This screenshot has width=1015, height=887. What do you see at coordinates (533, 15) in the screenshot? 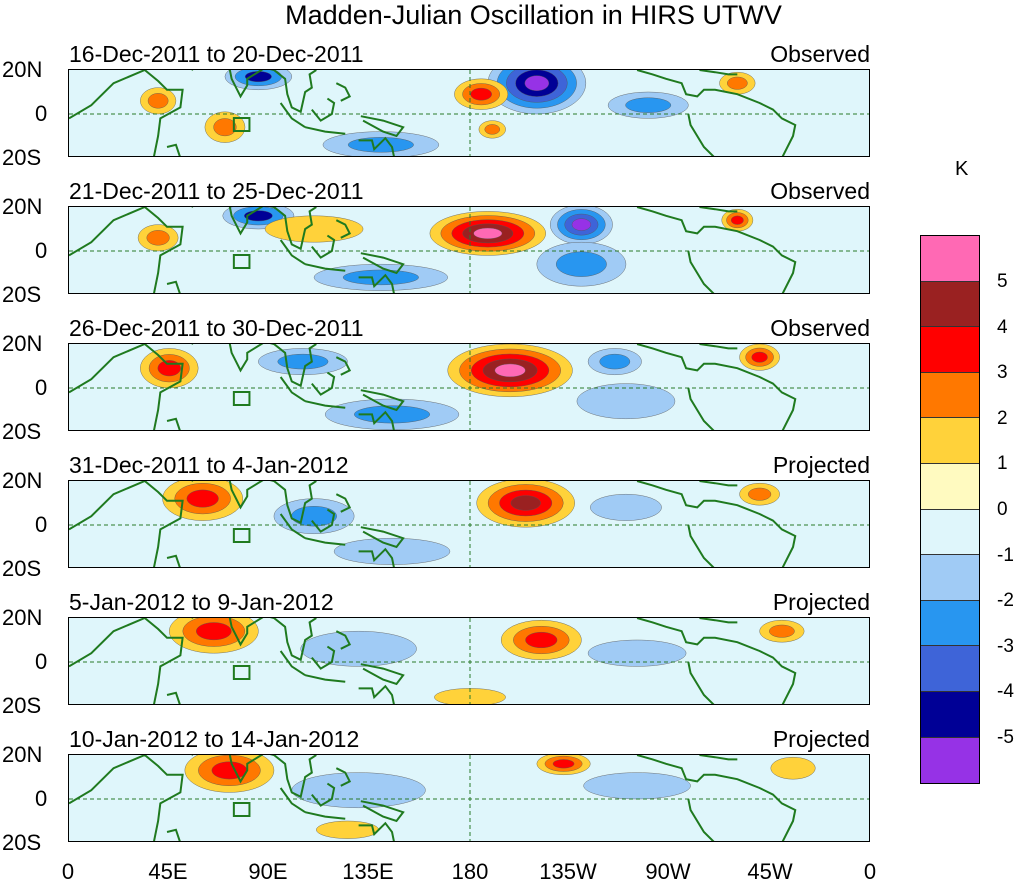
I see `figure-title: Madden-Julian Oscillation in HIRS UTWV` at bounding box center [533, 15].